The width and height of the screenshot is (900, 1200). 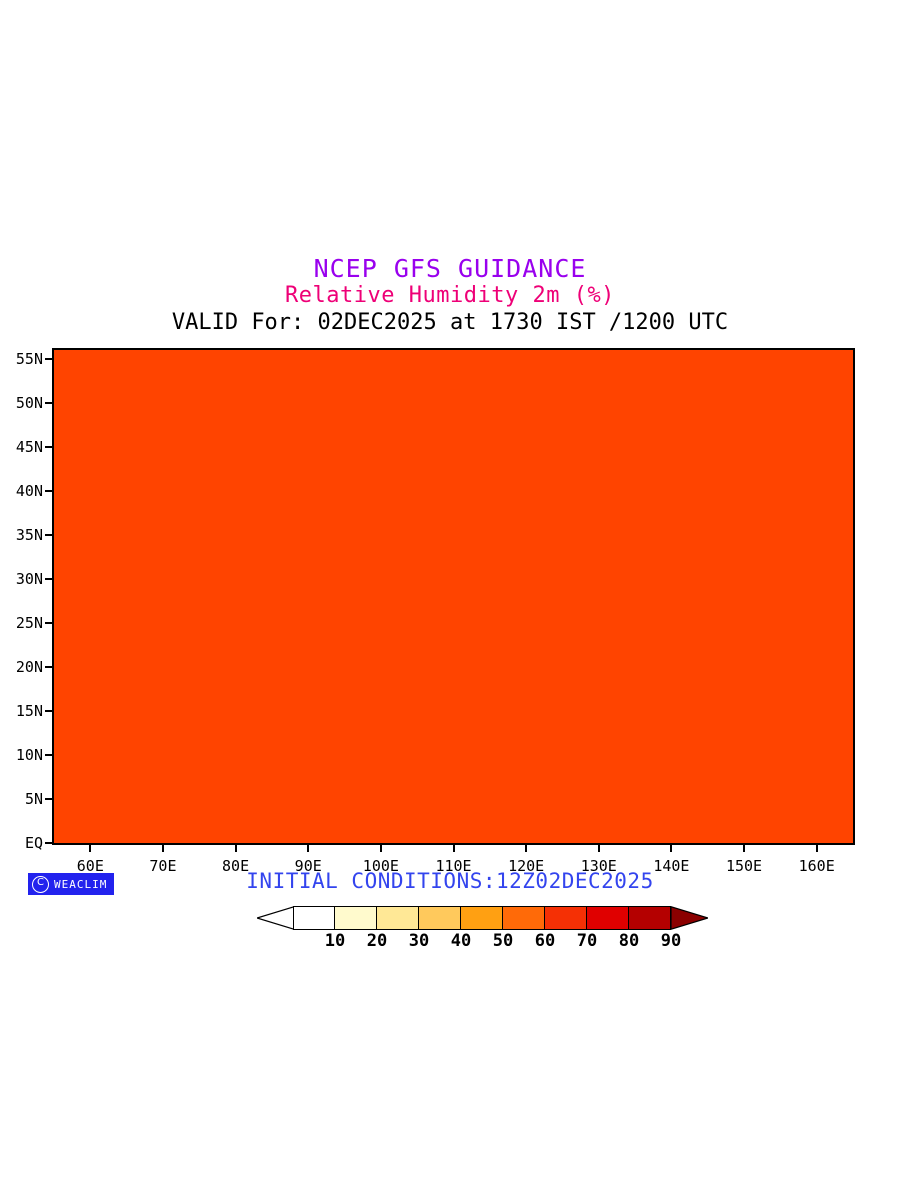 I want to click on x-axis-tick-label: 100E, so click(x=380, y=866).